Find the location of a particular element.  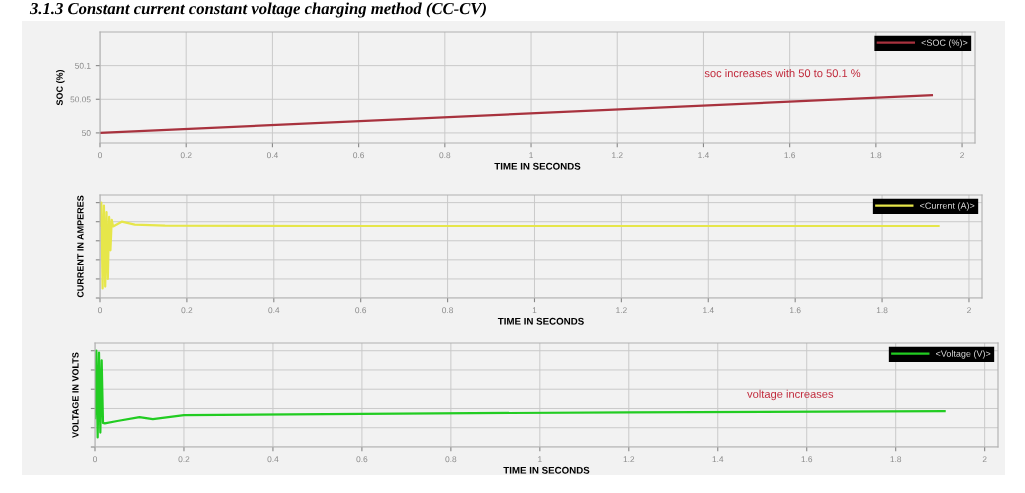

y-axis-title: SOC (%) is located at coordinates (60, 87).